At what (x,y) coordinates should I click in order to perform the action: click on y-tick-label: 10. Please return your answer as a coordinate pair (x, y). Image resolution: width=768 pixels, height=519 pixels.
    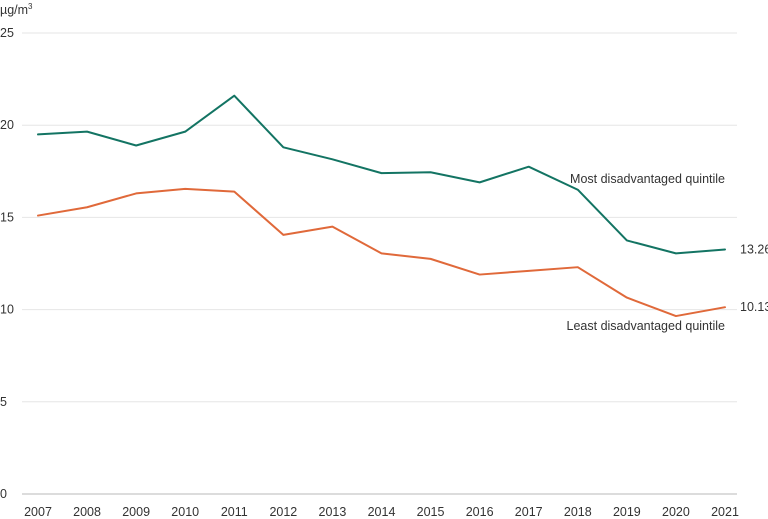
    Looking at the image, I should click on (7, 310).